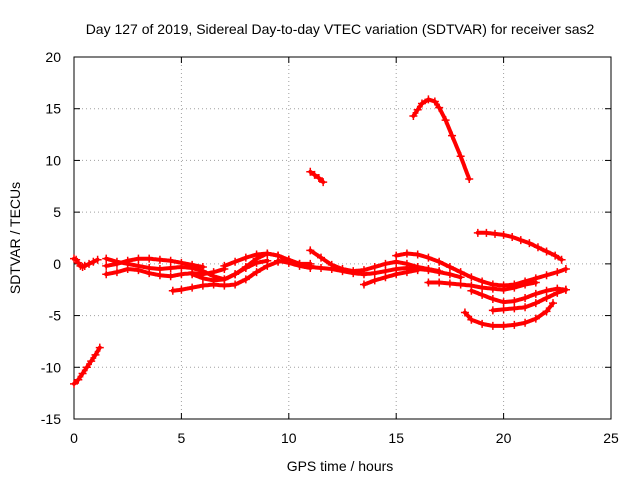 The height and width of the screenshot is (480, 640). What do you see at coordinates (15, 238) in the screenshot?
I see `y-axis-label: SDTVAR / TECUs` at bounding box center [15, 238].